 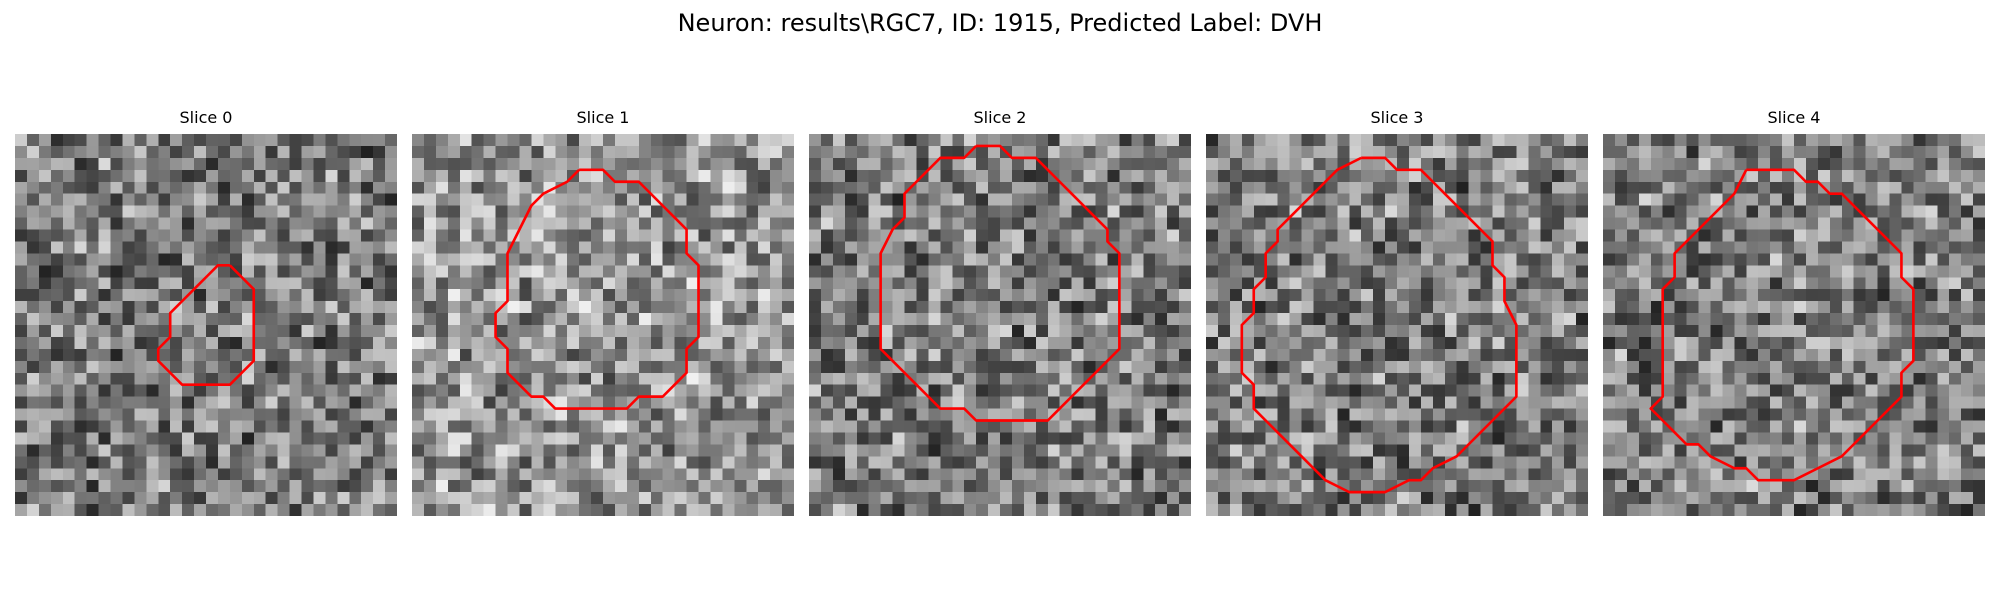 I want to click on slice-title: Slice 3, so click(x=1397, y=118).